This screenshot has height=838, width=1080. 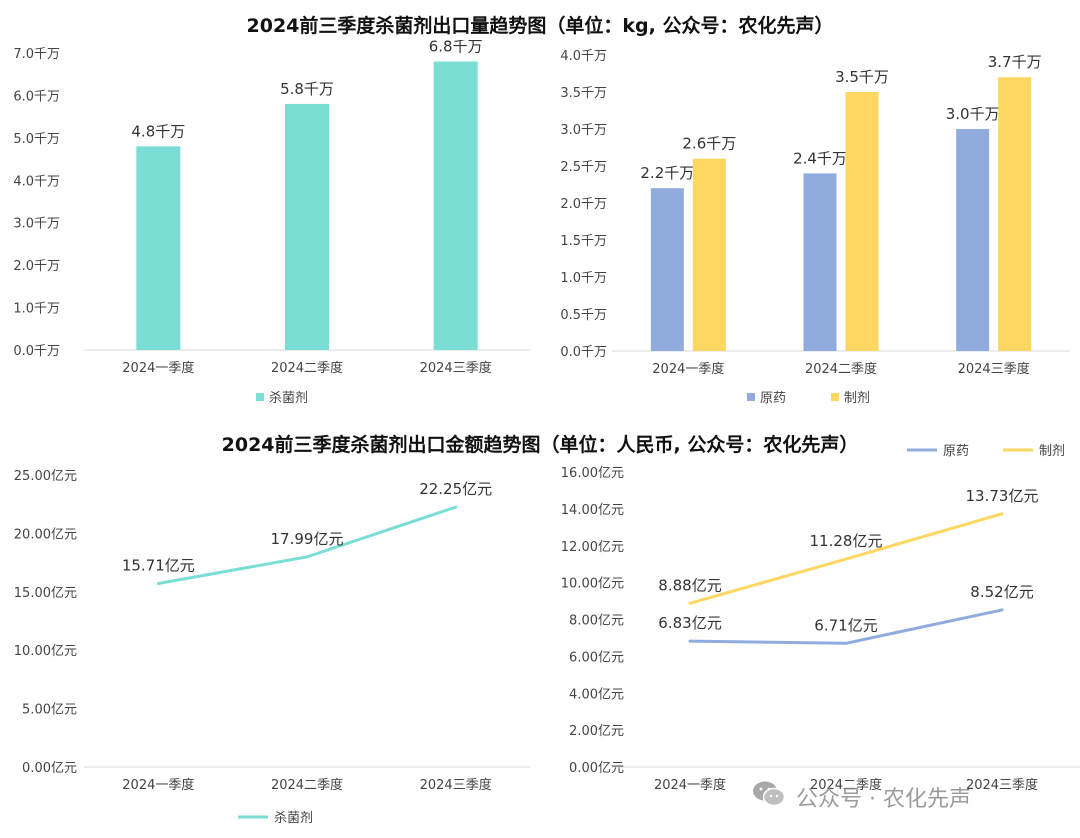 I want to click on watermark-text: 公众号 · 农化先声, so click(x=883, y=799).